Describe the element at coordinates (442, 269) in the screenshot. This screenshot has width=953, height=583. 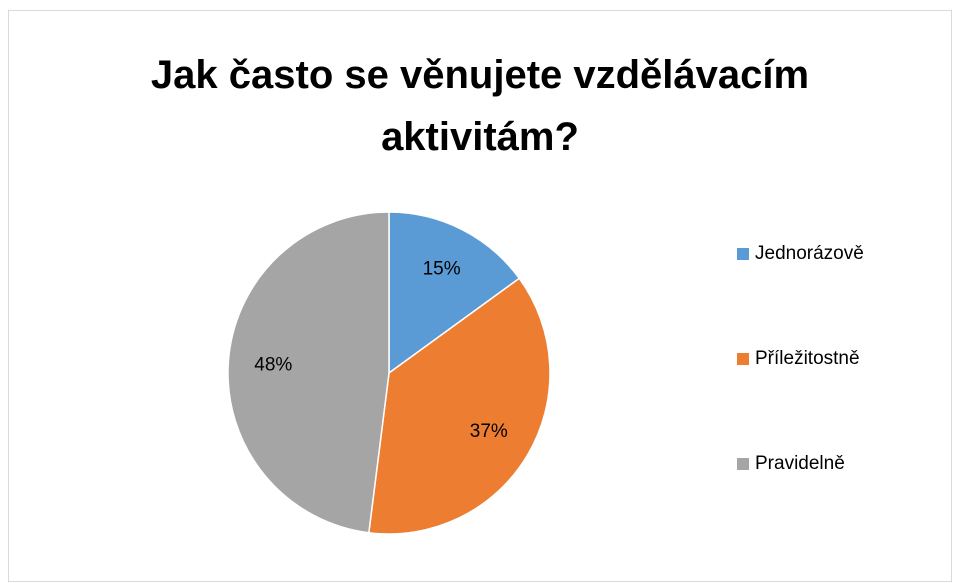
I see `data-label: 15%` at that location.